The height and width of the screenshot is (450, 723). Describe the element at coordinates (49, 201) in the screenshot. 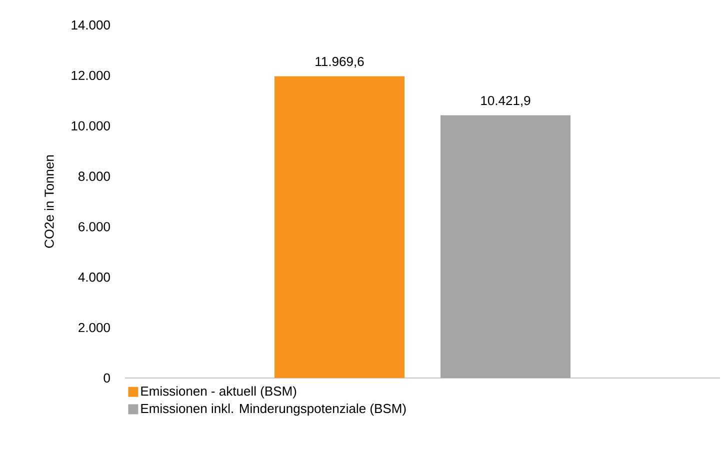

I see `y-axis-title: CO2e in Tonnen` at that location.